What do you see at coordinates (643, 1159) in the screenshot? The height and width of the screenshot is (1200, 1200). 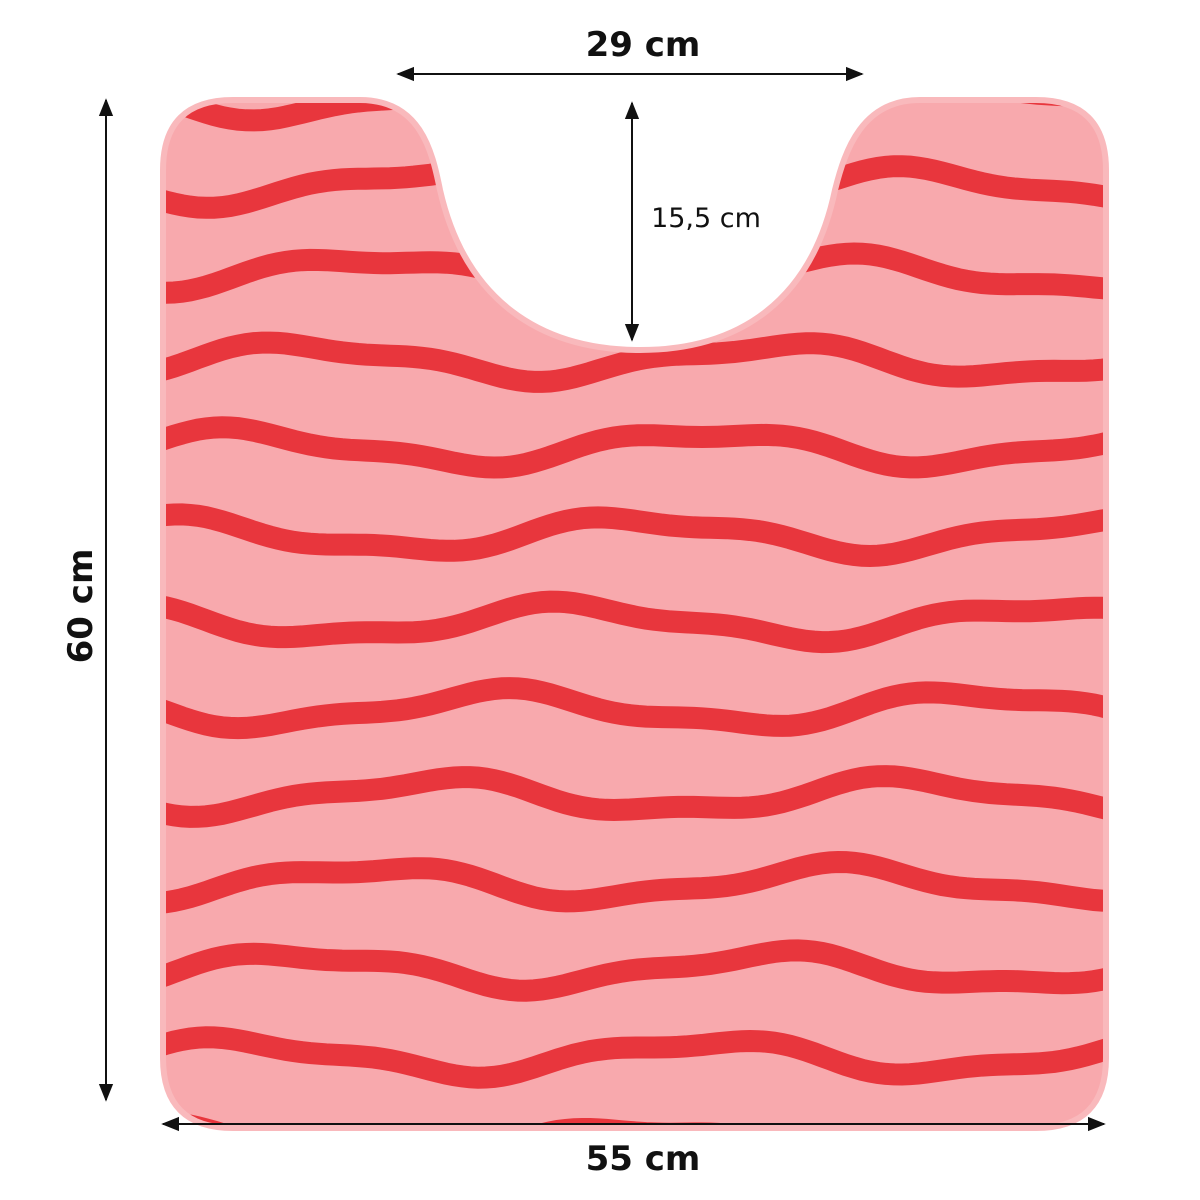 I see `bottom-width-label: 55 cm` at bounding box center [643, 1159].